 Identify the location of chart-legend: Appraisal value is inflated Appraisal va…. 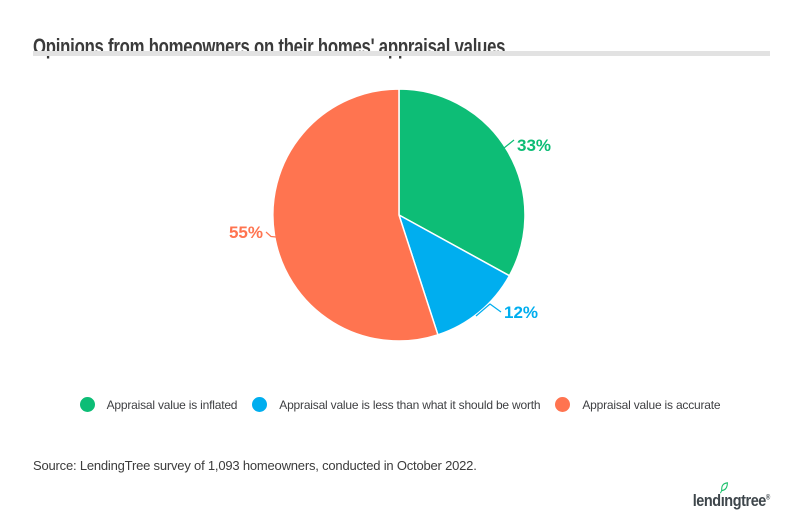
(400, 404).